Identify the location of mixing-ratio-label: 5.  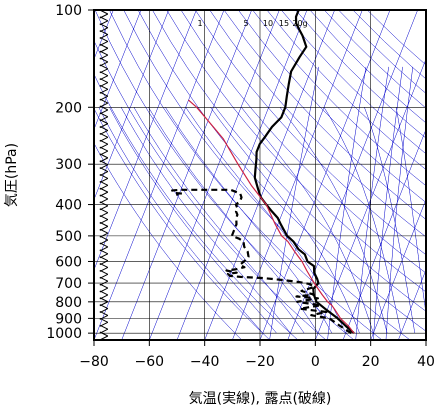
(245, 23).